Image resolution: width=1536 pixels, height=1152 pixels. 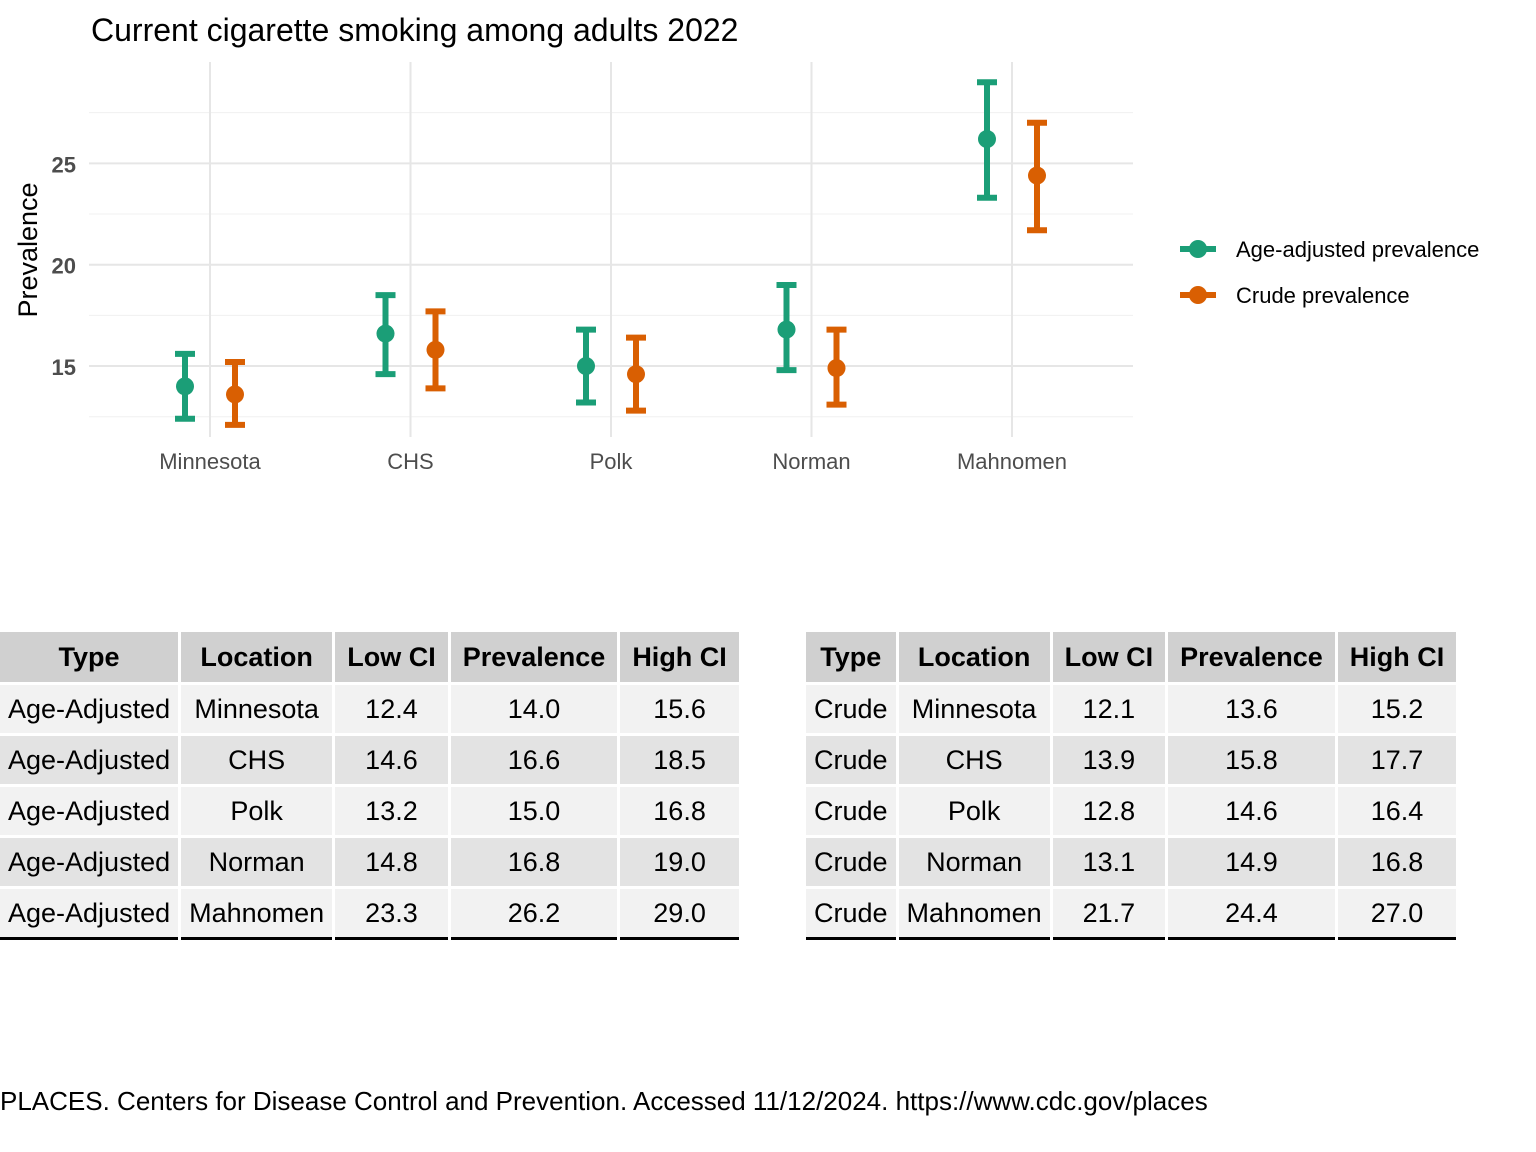 What do you see at coordinates (1251, 860) in the screenshot?
I see `table-cell: 14.9` at bounding box center [1251, 860].